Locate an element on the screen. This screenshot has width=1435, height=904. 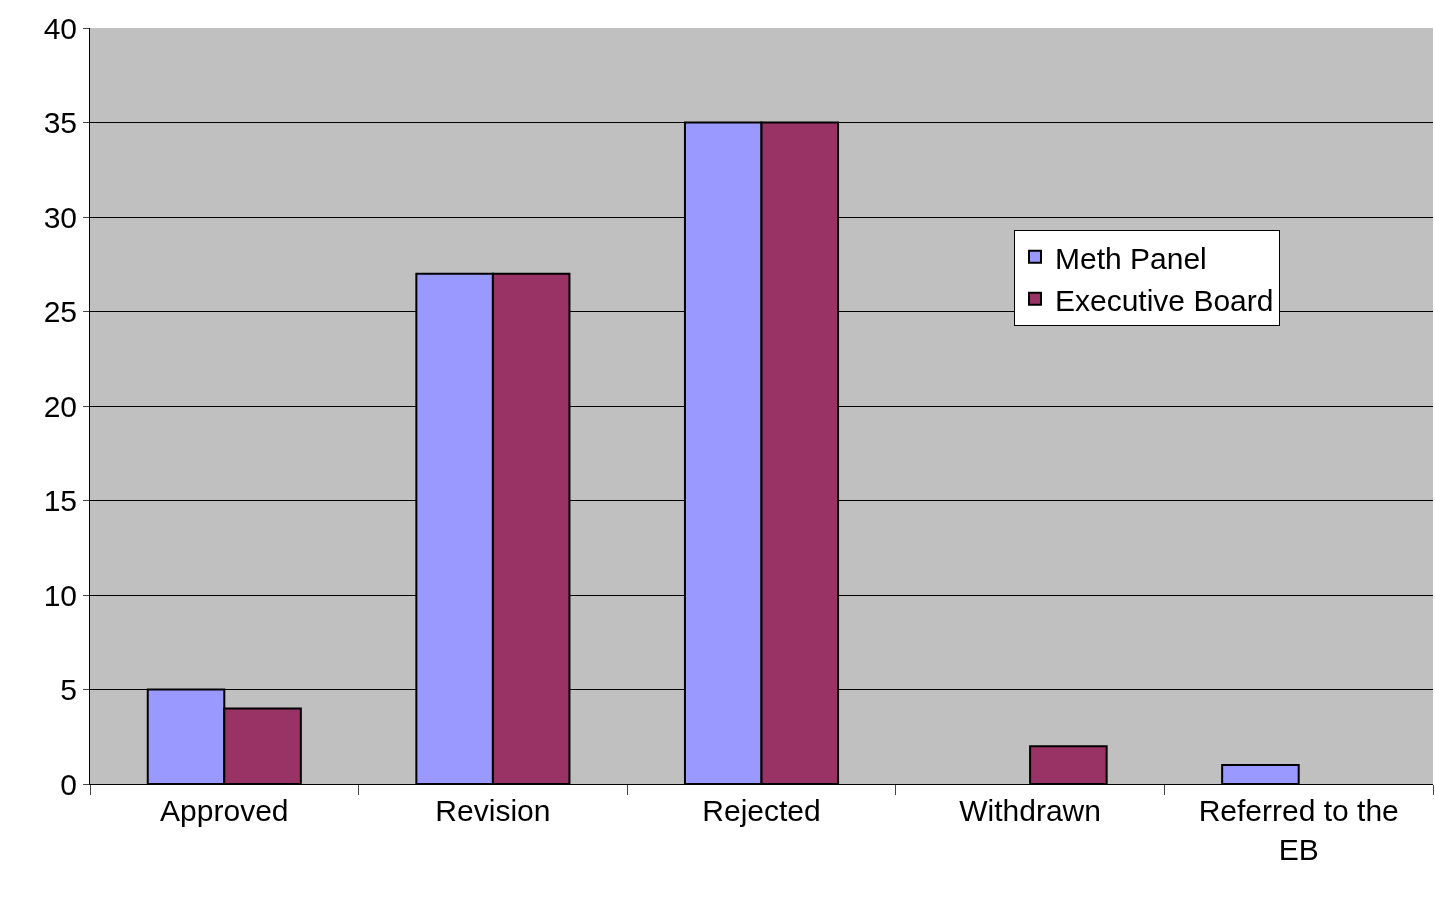
y-tick-label: 5 is located at coordinates (68, 689).